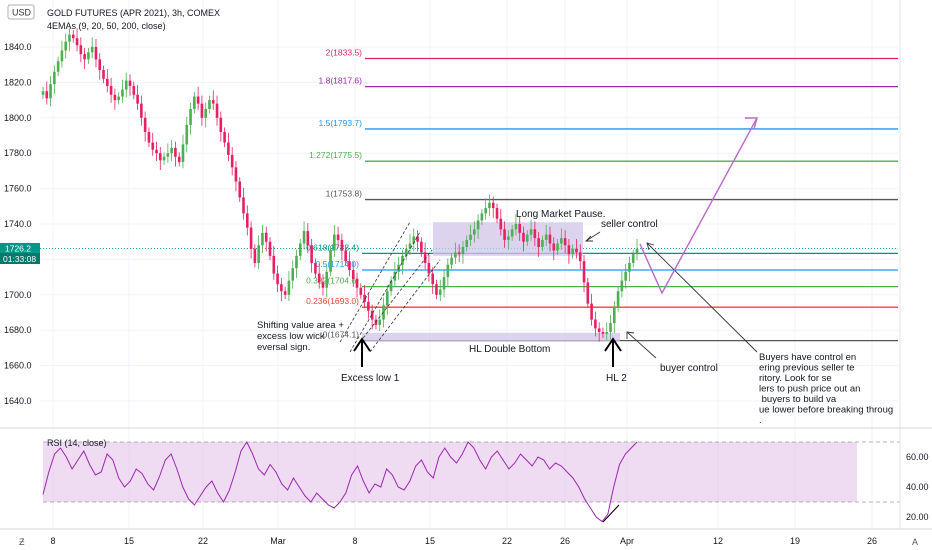 The width and height of the screenshot is (932, 550). I want to click on fib-level-label: 0(1674.1), so click(341, 335).